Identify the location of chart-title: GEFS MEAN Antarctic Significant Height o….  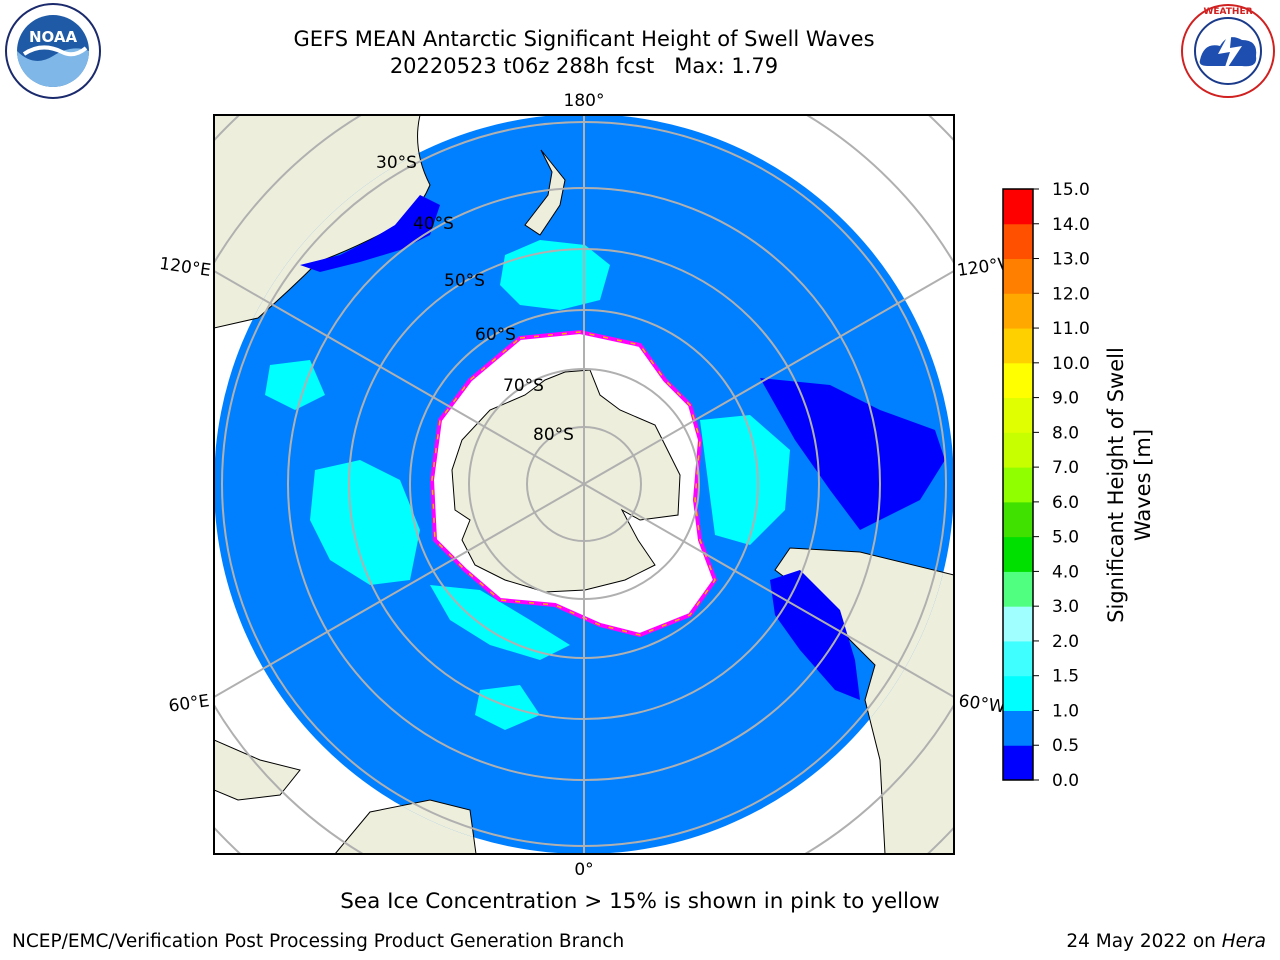
(584, 53).